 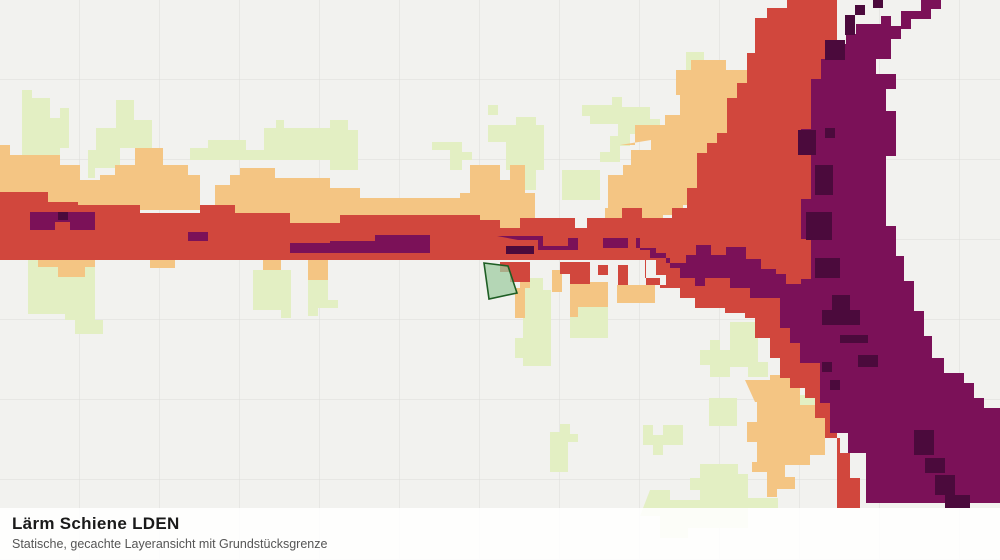 I want to click on parcel-boundary, so click(x=501, y=281).